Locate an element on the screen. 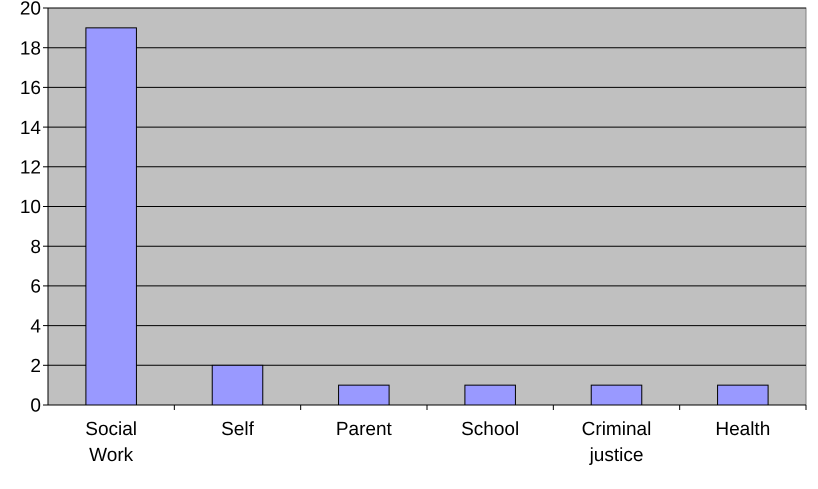  y-tick-label: 10 is located at coordinates (30, 207).